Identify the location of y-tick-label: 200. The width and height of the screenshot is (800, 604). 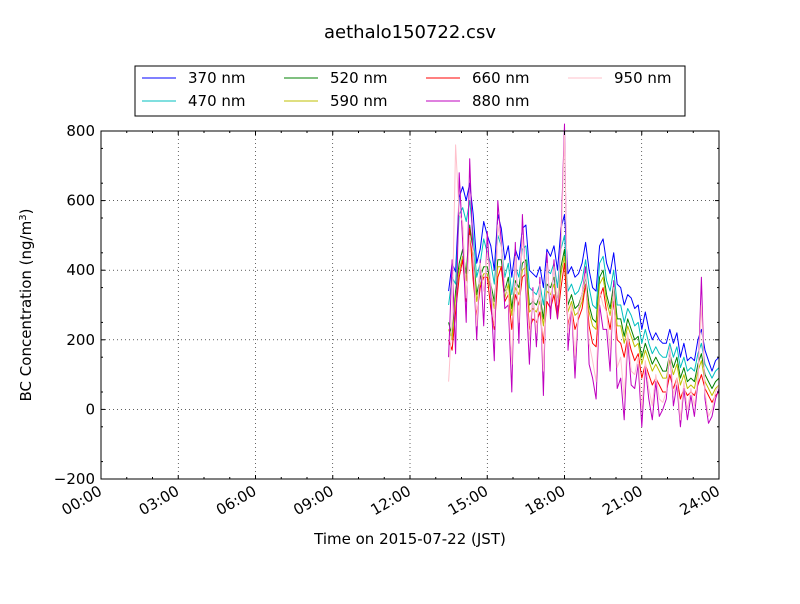
(80, 340).